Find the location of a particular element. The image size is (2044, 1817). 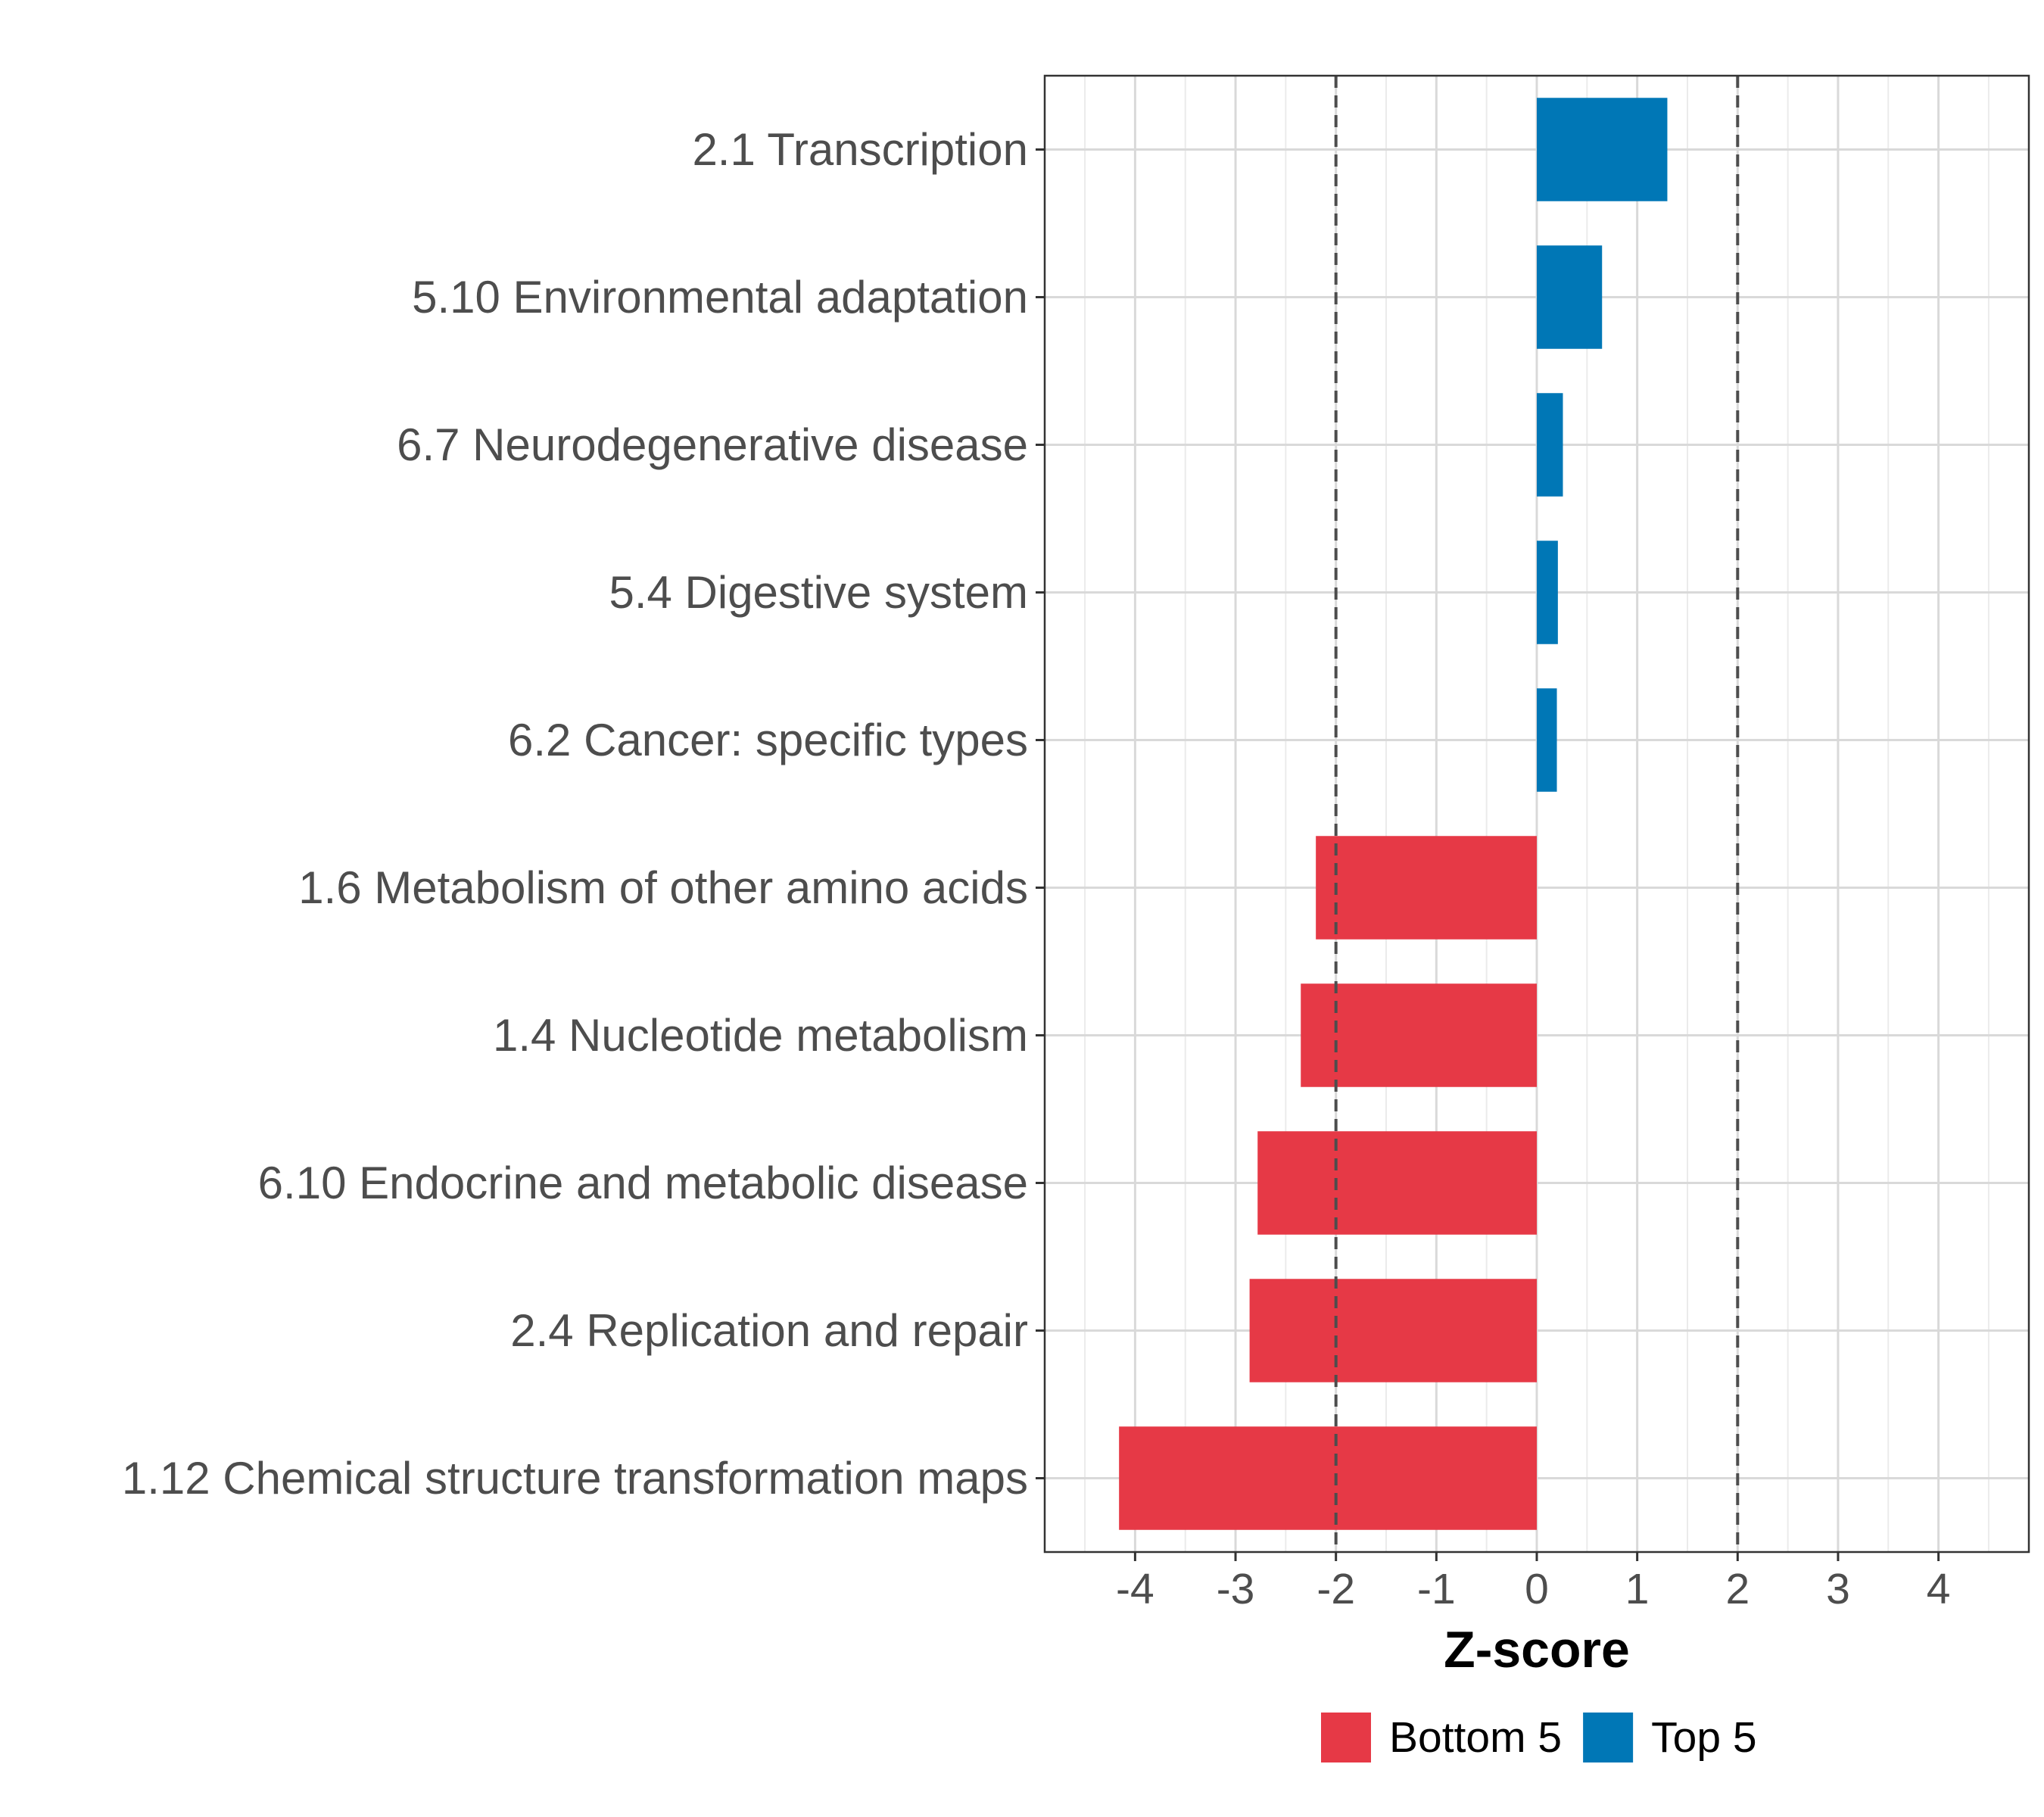

x-tick-label: -4 is located at coordinates (1135, 1589).